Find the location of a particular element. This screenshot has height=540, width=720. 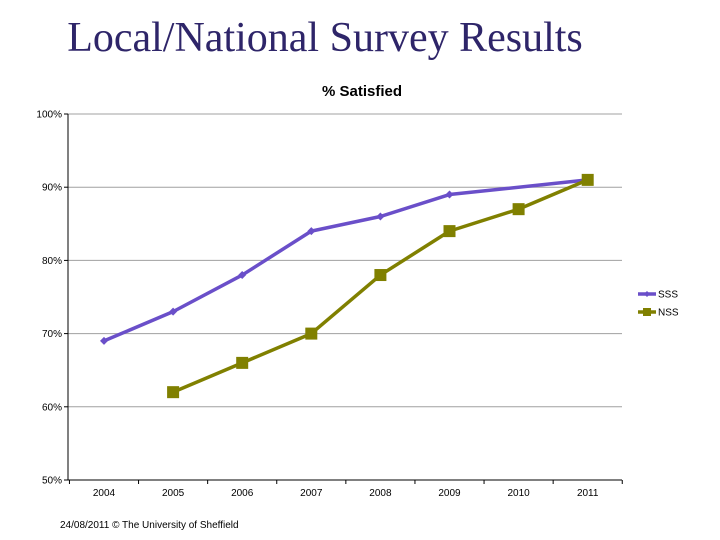

y-tick-label: 100% is located at coordinates (49, 115).